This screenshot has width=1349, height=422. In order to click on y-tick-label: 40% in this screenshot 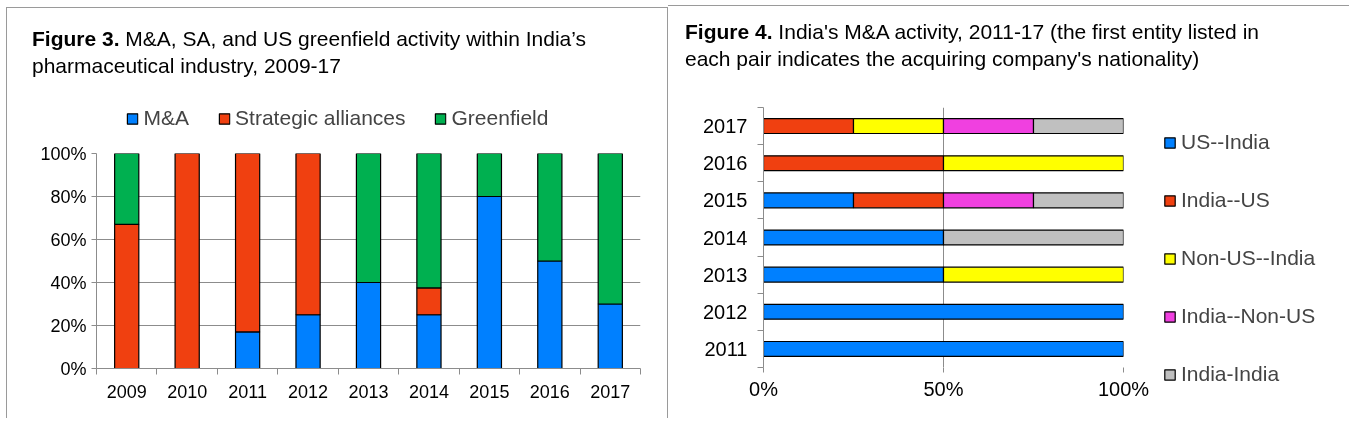, I will do `click(68, 282)`.